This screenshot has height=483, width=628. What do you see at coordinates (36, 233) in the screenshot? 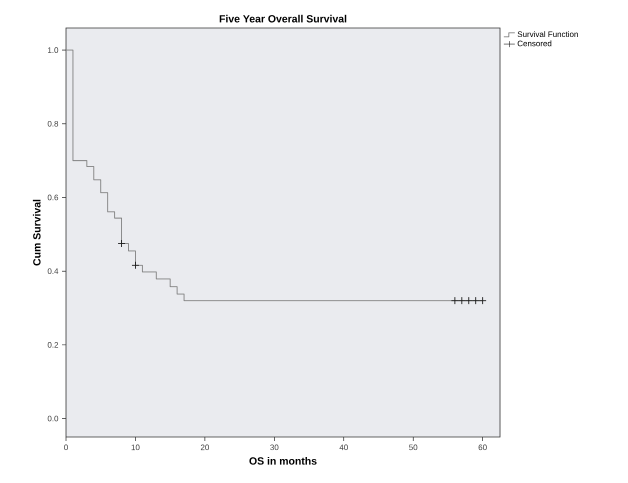
I see `y-axis-title: Cum Survival` at bounding box center [36, 233].